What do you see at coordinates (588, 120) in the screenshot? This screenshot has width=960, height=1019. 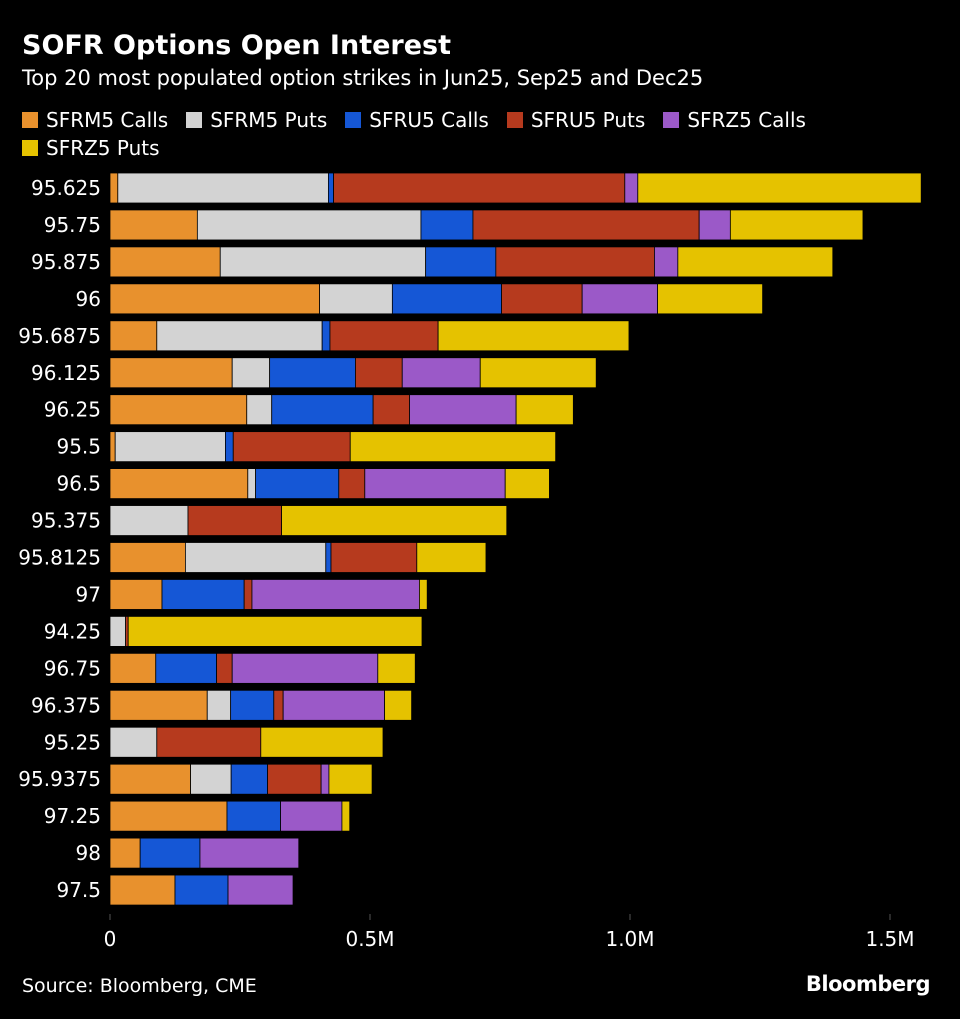 I see `legend-label: SFRU5 Puts` at bounding box center [588, 120].